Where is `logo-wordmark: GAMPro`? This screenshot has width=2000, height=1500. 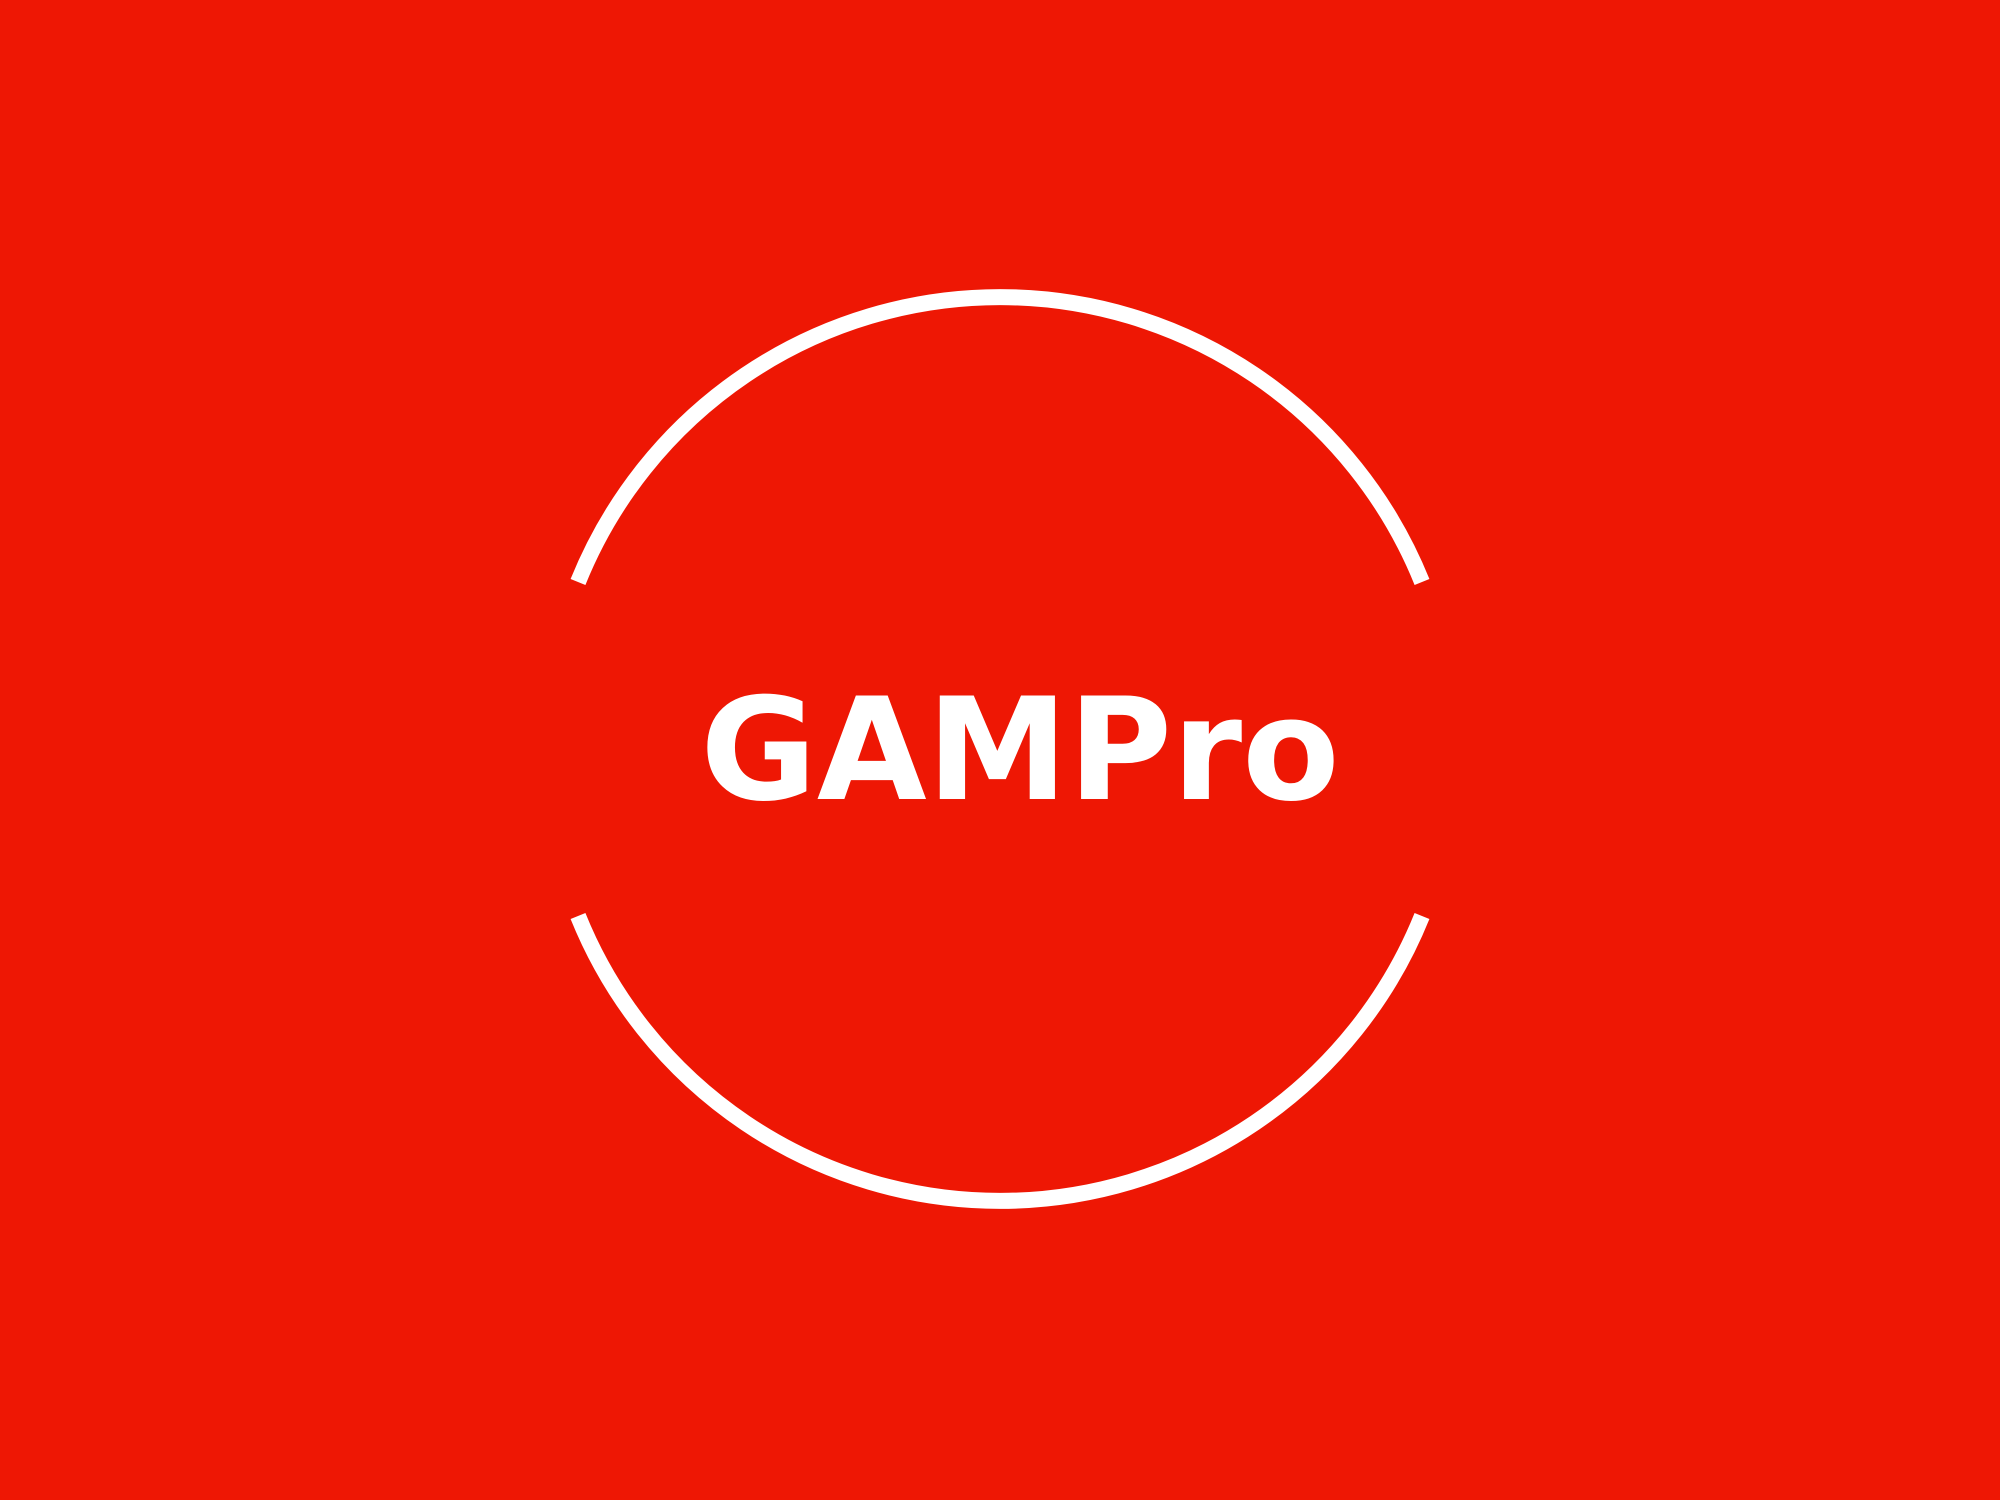 logo-wordmark: GAMPro is located at coordinates (1020, 750).